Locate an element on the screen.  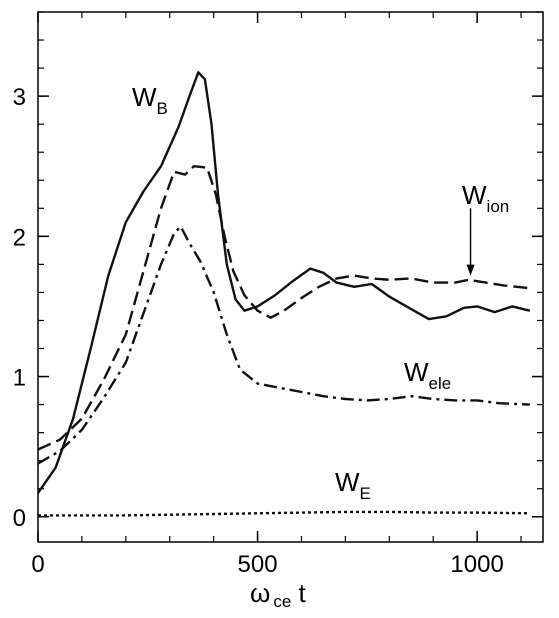
x-tick-label: 1000 is located at coordinates (476, 564).